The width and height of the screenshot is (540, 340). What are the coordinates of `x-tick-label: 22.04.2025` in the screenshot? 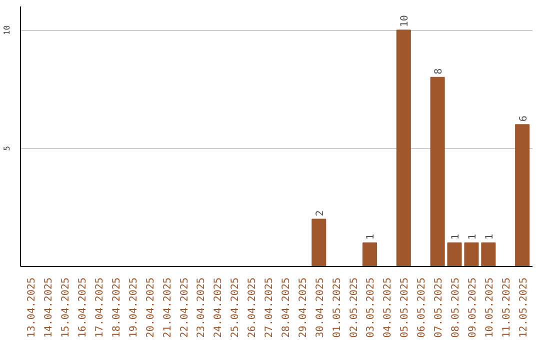 It's located at (184, 307).